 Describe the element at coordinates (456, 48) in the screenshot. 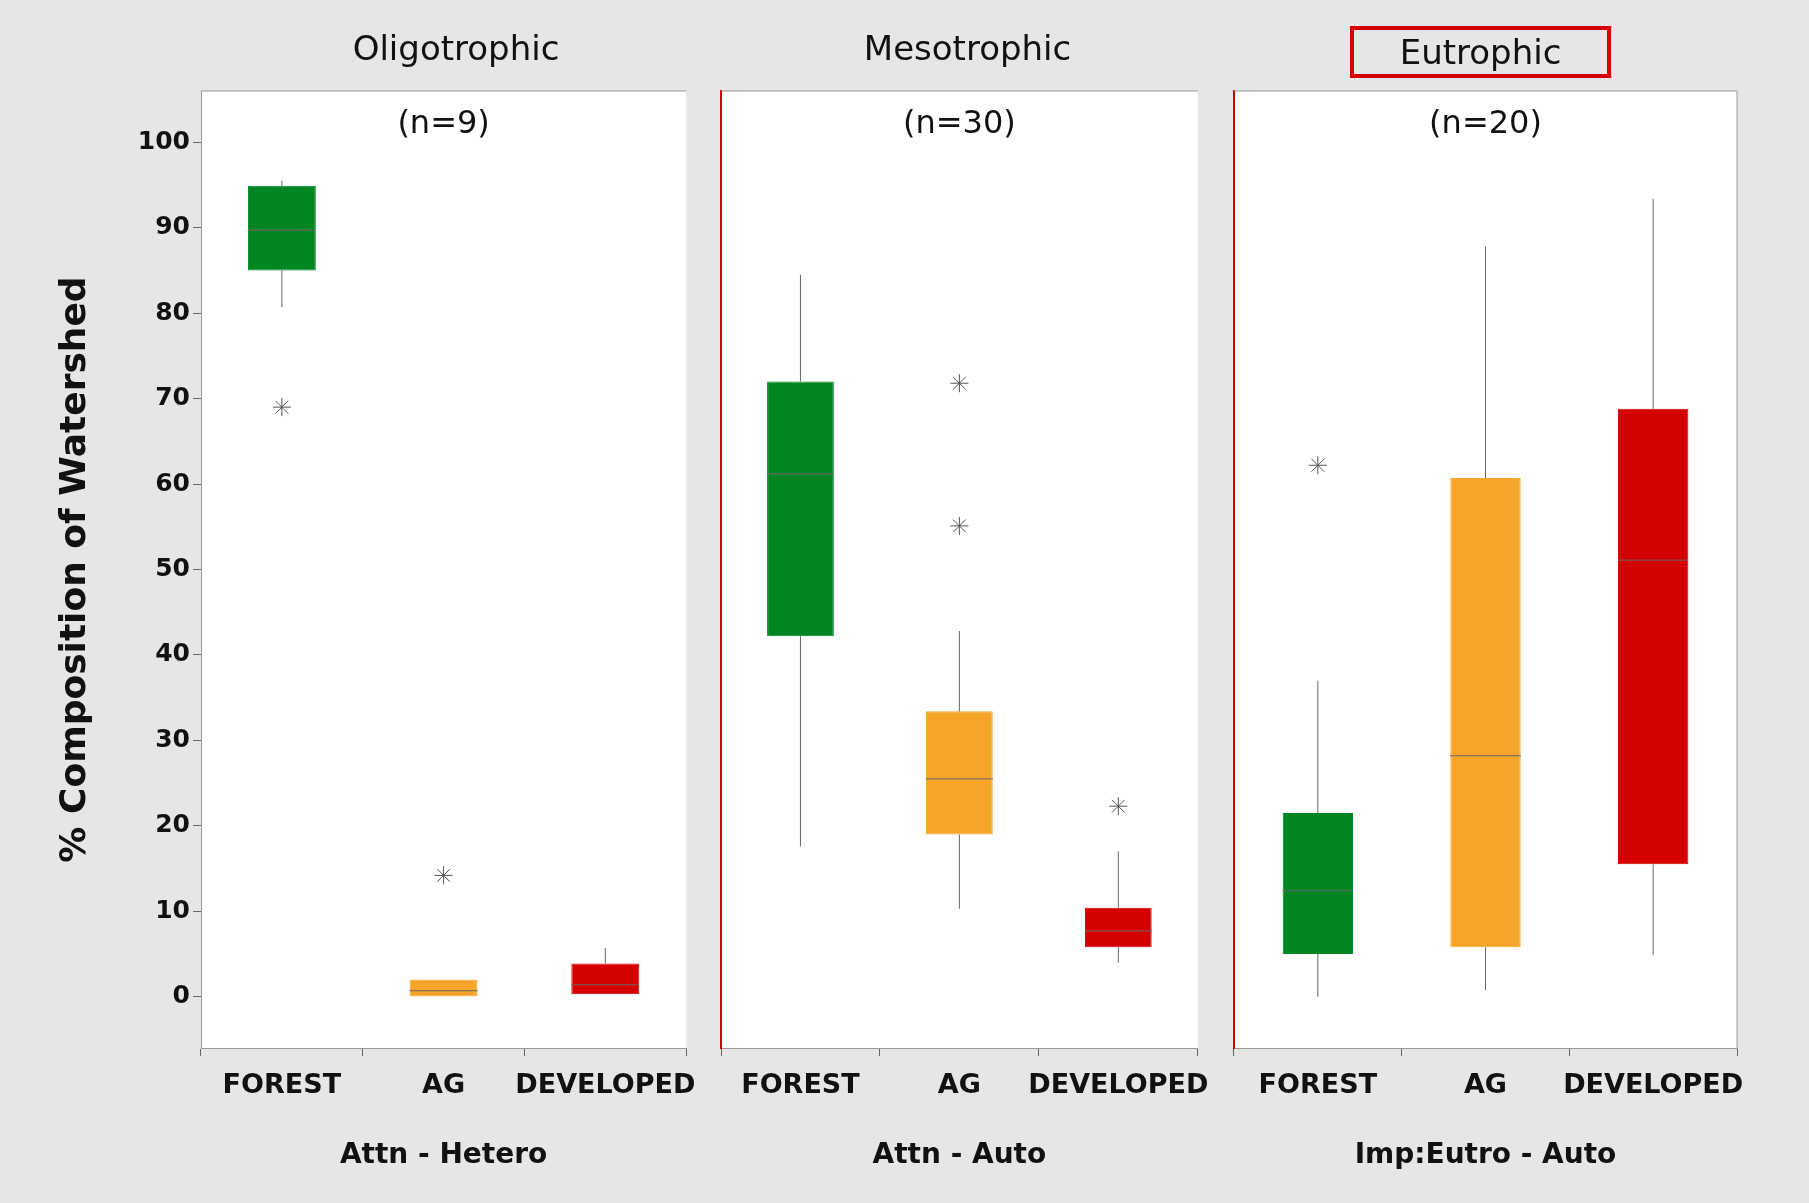

I see `chart-title: Oligotrophic` at that location.